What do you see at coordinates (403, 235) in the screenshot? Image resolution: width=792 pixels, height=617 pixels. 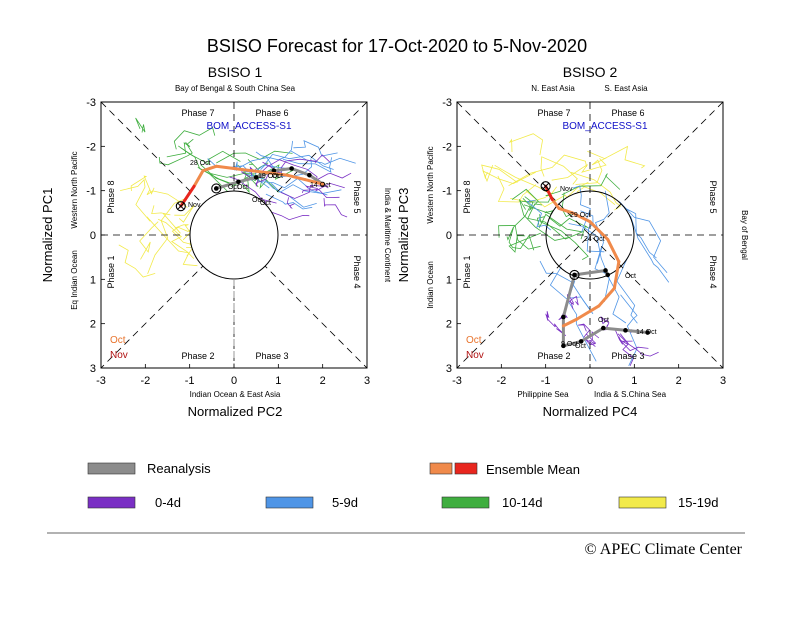 I see `y-axis-label: Normalized PC3` at bounding box center [403, 235].